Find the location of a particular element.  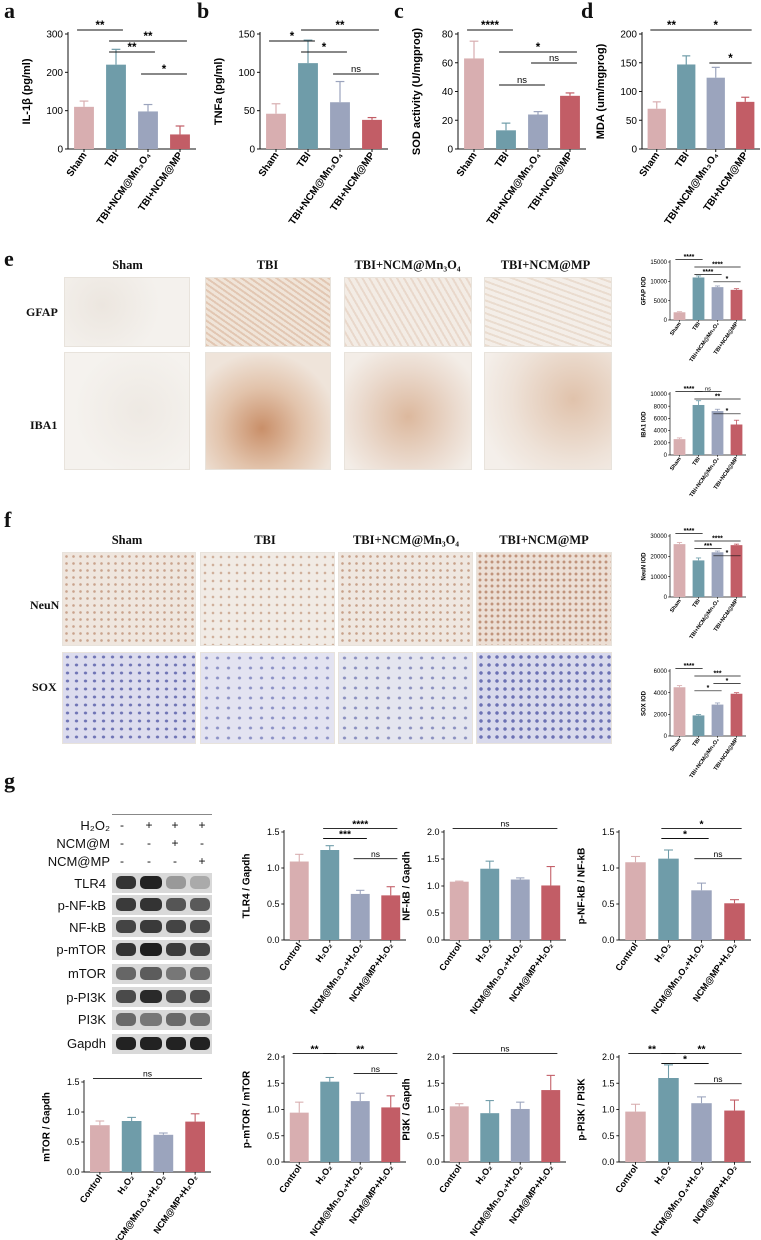

ihc-image-iba1-tbi is located at coordinates (268, 411).